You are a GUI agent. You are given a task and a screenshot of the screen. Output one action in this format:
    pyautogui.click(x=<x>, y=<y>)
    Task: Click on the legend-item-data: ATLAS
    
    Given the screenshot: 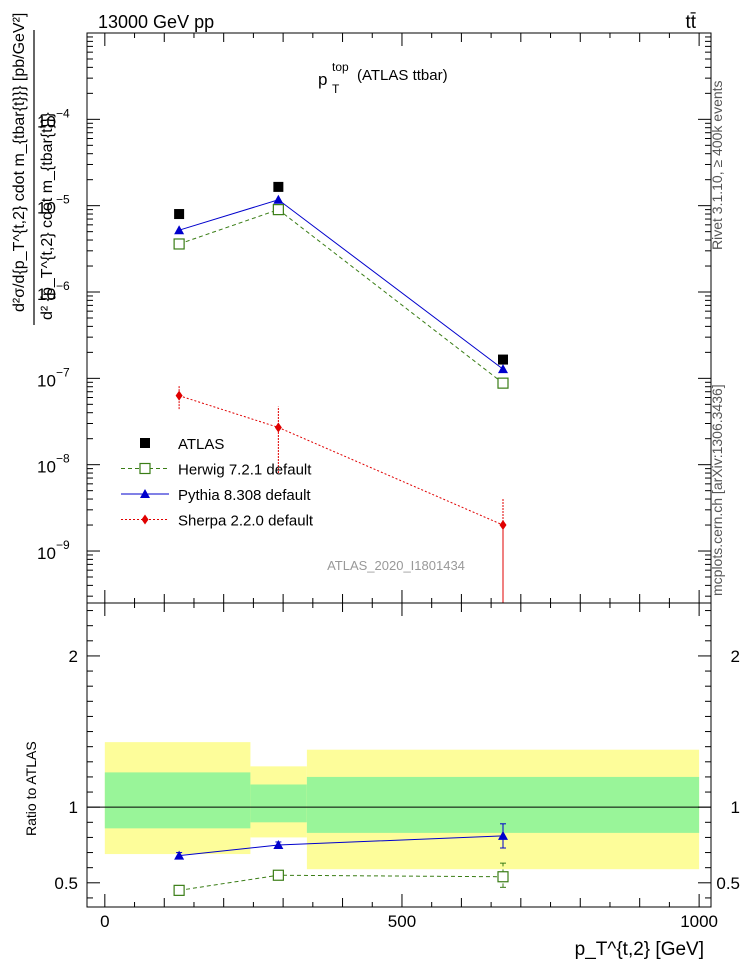 What is the action you would take?
    pyautogui.click(x=182, y=444)
    